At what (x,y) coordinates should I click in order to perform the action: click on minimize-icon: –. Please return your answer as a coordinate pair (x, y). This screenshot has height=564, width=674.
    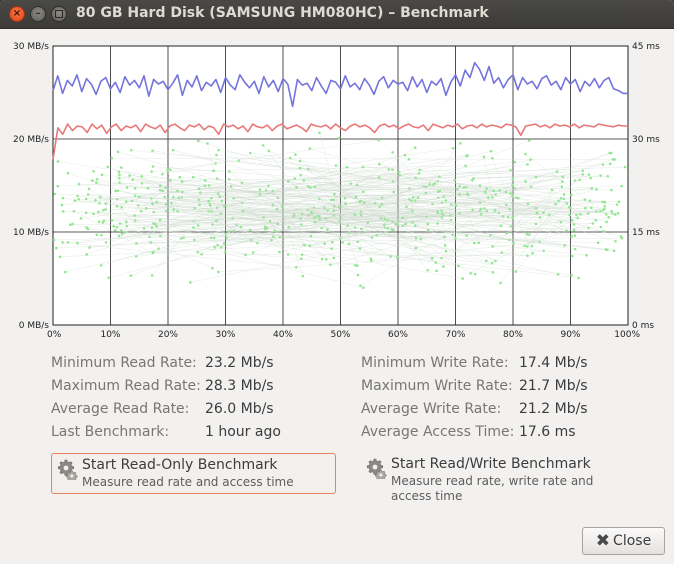
    Looking at the image, I should click on (38, 13).